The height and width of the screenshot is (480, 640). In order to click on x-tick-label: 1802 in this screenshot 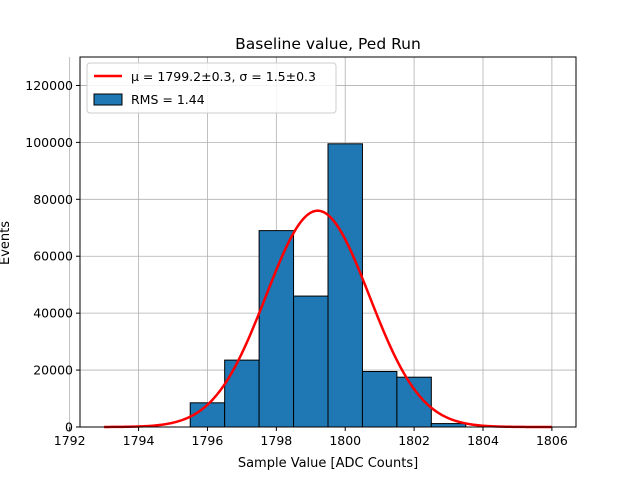, I will do `click(414, 440)`.